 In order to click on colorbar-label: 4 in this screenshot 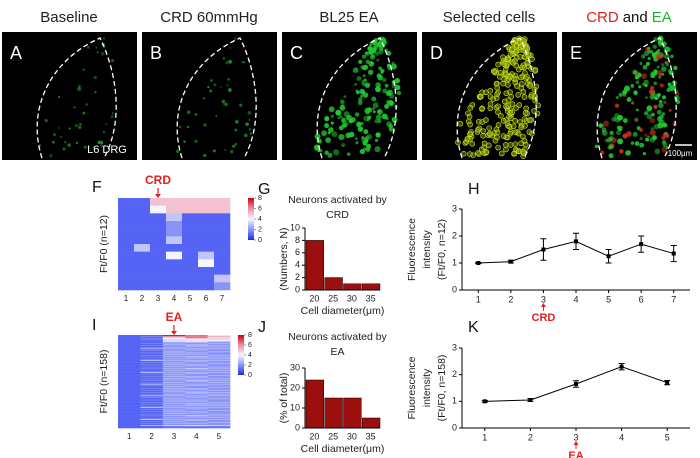, I will do `click(250, 355)`.